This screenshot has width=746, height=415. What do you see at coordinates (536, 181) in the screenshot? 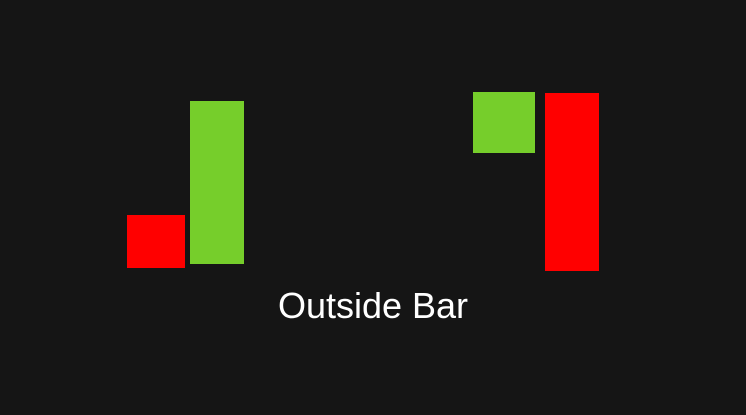
I see `bearish-outside-bar-pattern` at bounding box center [536, 181].